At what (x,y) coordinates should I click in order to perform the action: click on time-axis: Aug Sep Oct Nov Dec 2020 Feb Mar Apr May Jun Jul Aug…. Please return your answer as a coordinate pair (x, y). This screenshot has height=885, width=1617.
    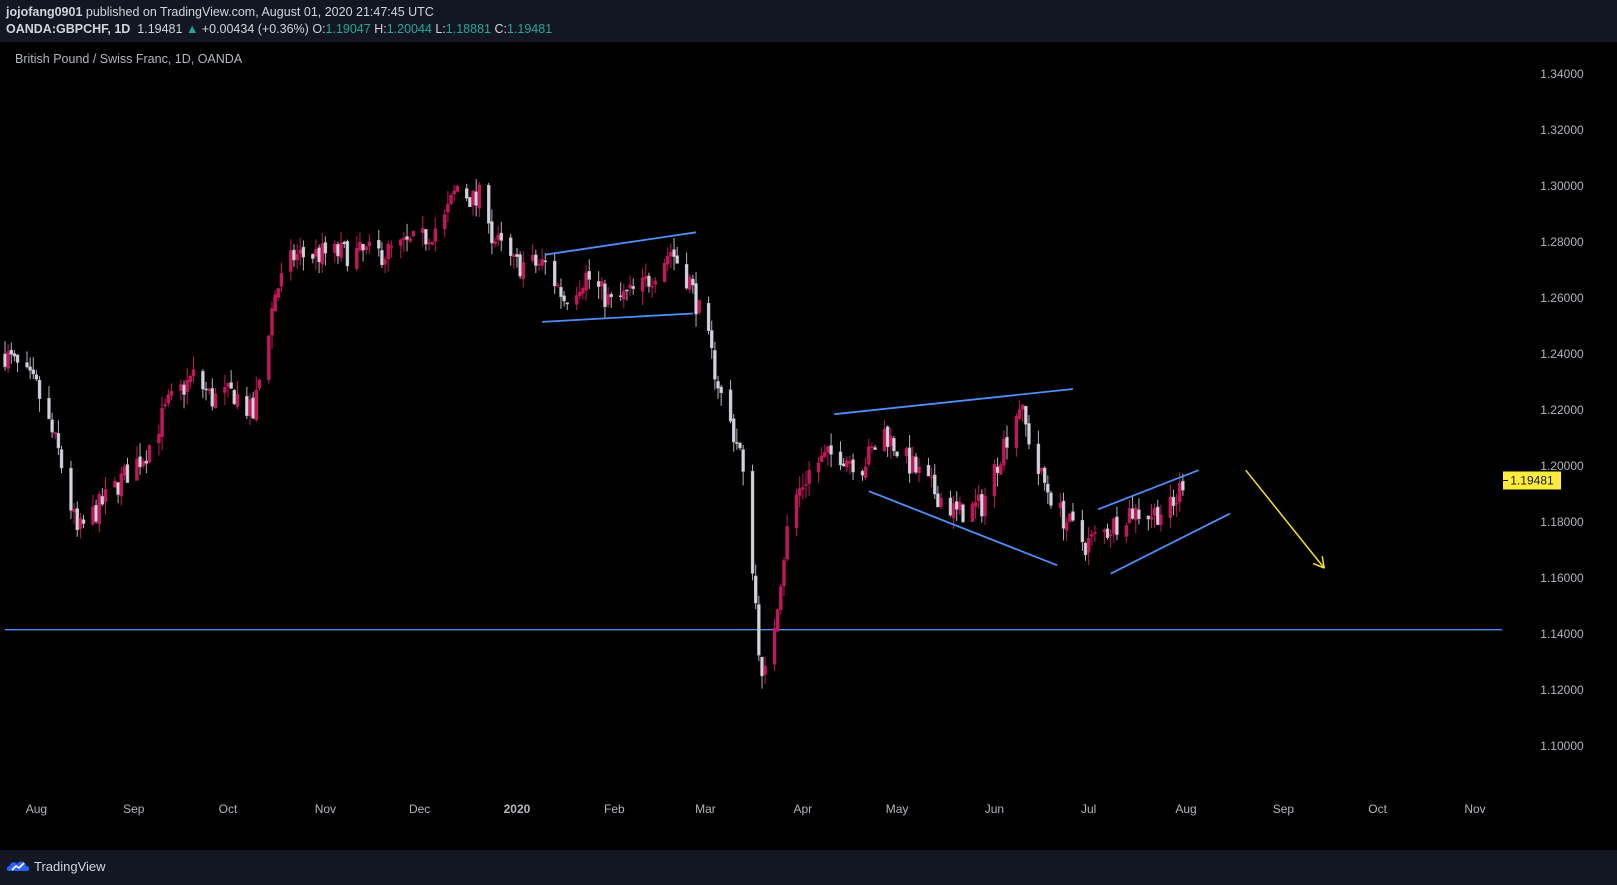
    Looking at the image, I should click on (756, 809).